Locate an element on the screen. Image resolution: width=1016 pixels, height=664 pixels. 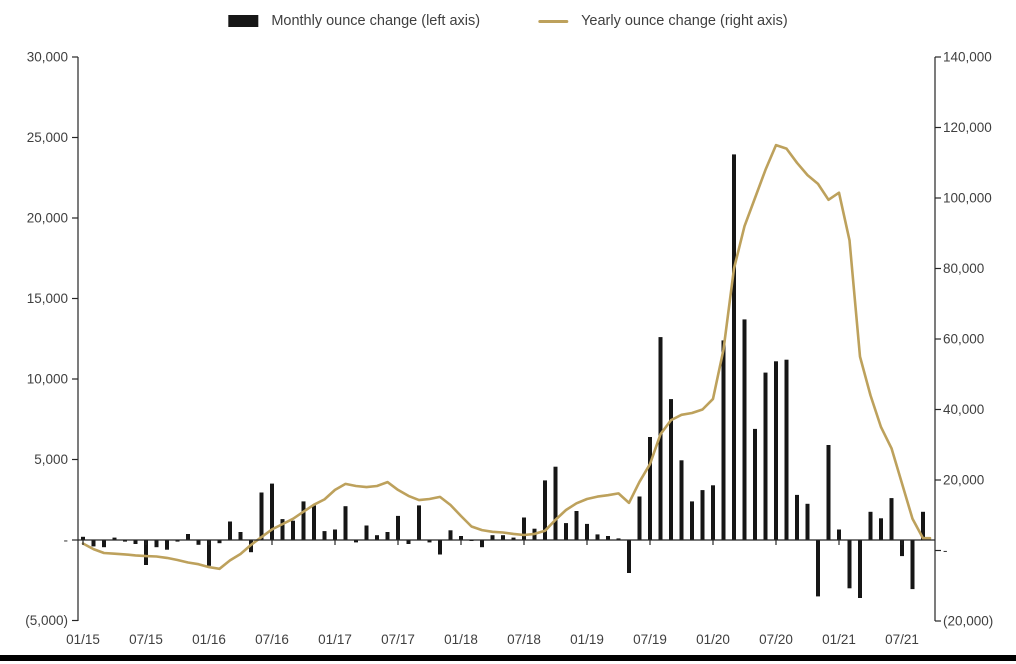
left-axis-label: 30,000 is located at coordinates (47, 57).